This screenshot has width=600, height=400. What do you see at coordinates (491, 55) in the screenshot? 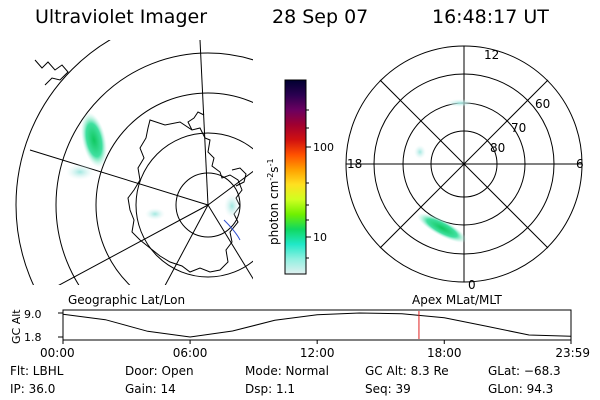
I see `mlt-label-12: 12` at bounding box center [491, 55].